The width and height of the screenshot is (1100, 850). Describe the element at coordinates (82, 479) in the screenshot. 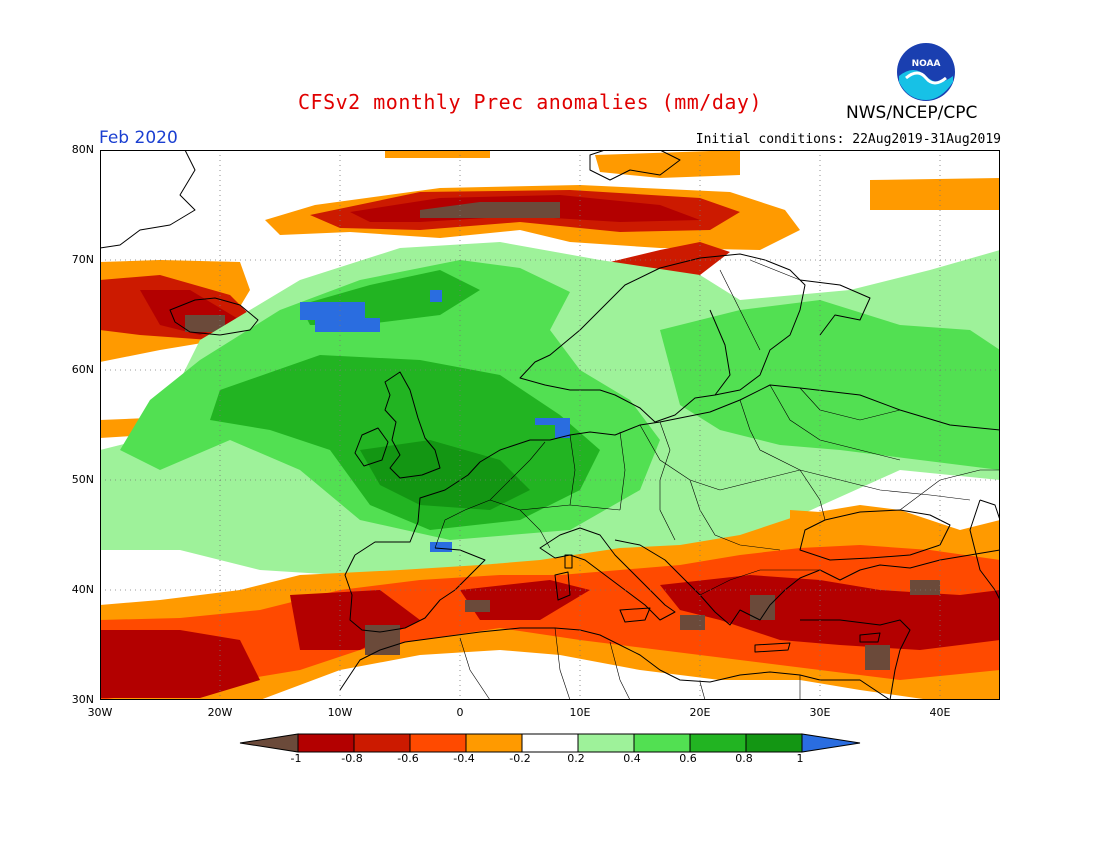

I see `lat-label-50n: 50N` at that location.